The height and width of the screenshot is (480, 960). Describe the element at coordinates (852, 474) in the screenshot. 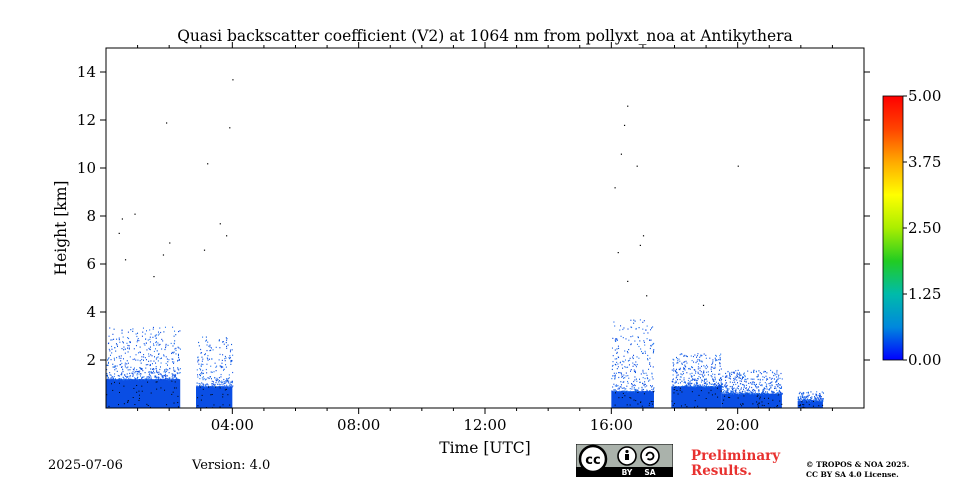

I see `copyright-line-2: CC BY SA 4.0 License.` at that location.